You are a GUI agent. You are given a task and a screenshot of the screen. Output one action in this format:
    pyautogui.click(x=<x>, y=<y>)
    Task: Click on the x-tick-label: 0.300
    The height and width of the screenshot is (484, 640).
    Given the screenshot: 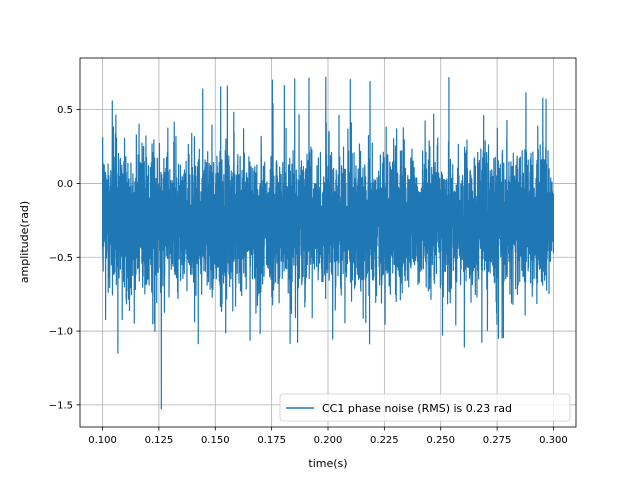 What is the action you would take?
    pyautogui.click(x=553, y=440)
    